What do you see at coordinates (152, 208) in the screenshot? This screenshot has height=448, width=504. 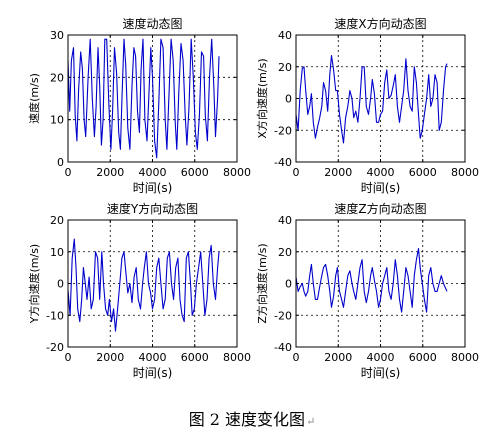 I see `subplot-title: 速度Y方向动态图` at bounding box center [152, 208].